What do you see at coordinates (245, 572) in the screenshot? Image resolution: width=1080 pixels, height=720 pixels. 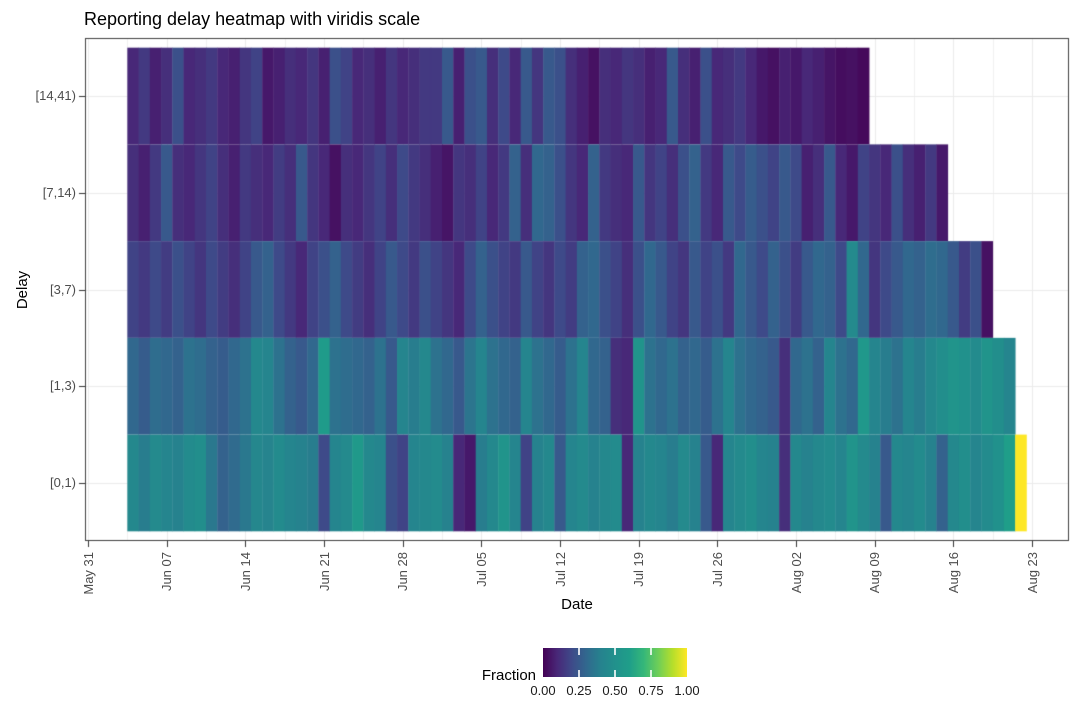 I see `x-axis-label-text: Jun 14` at bounding box center [245, 572].